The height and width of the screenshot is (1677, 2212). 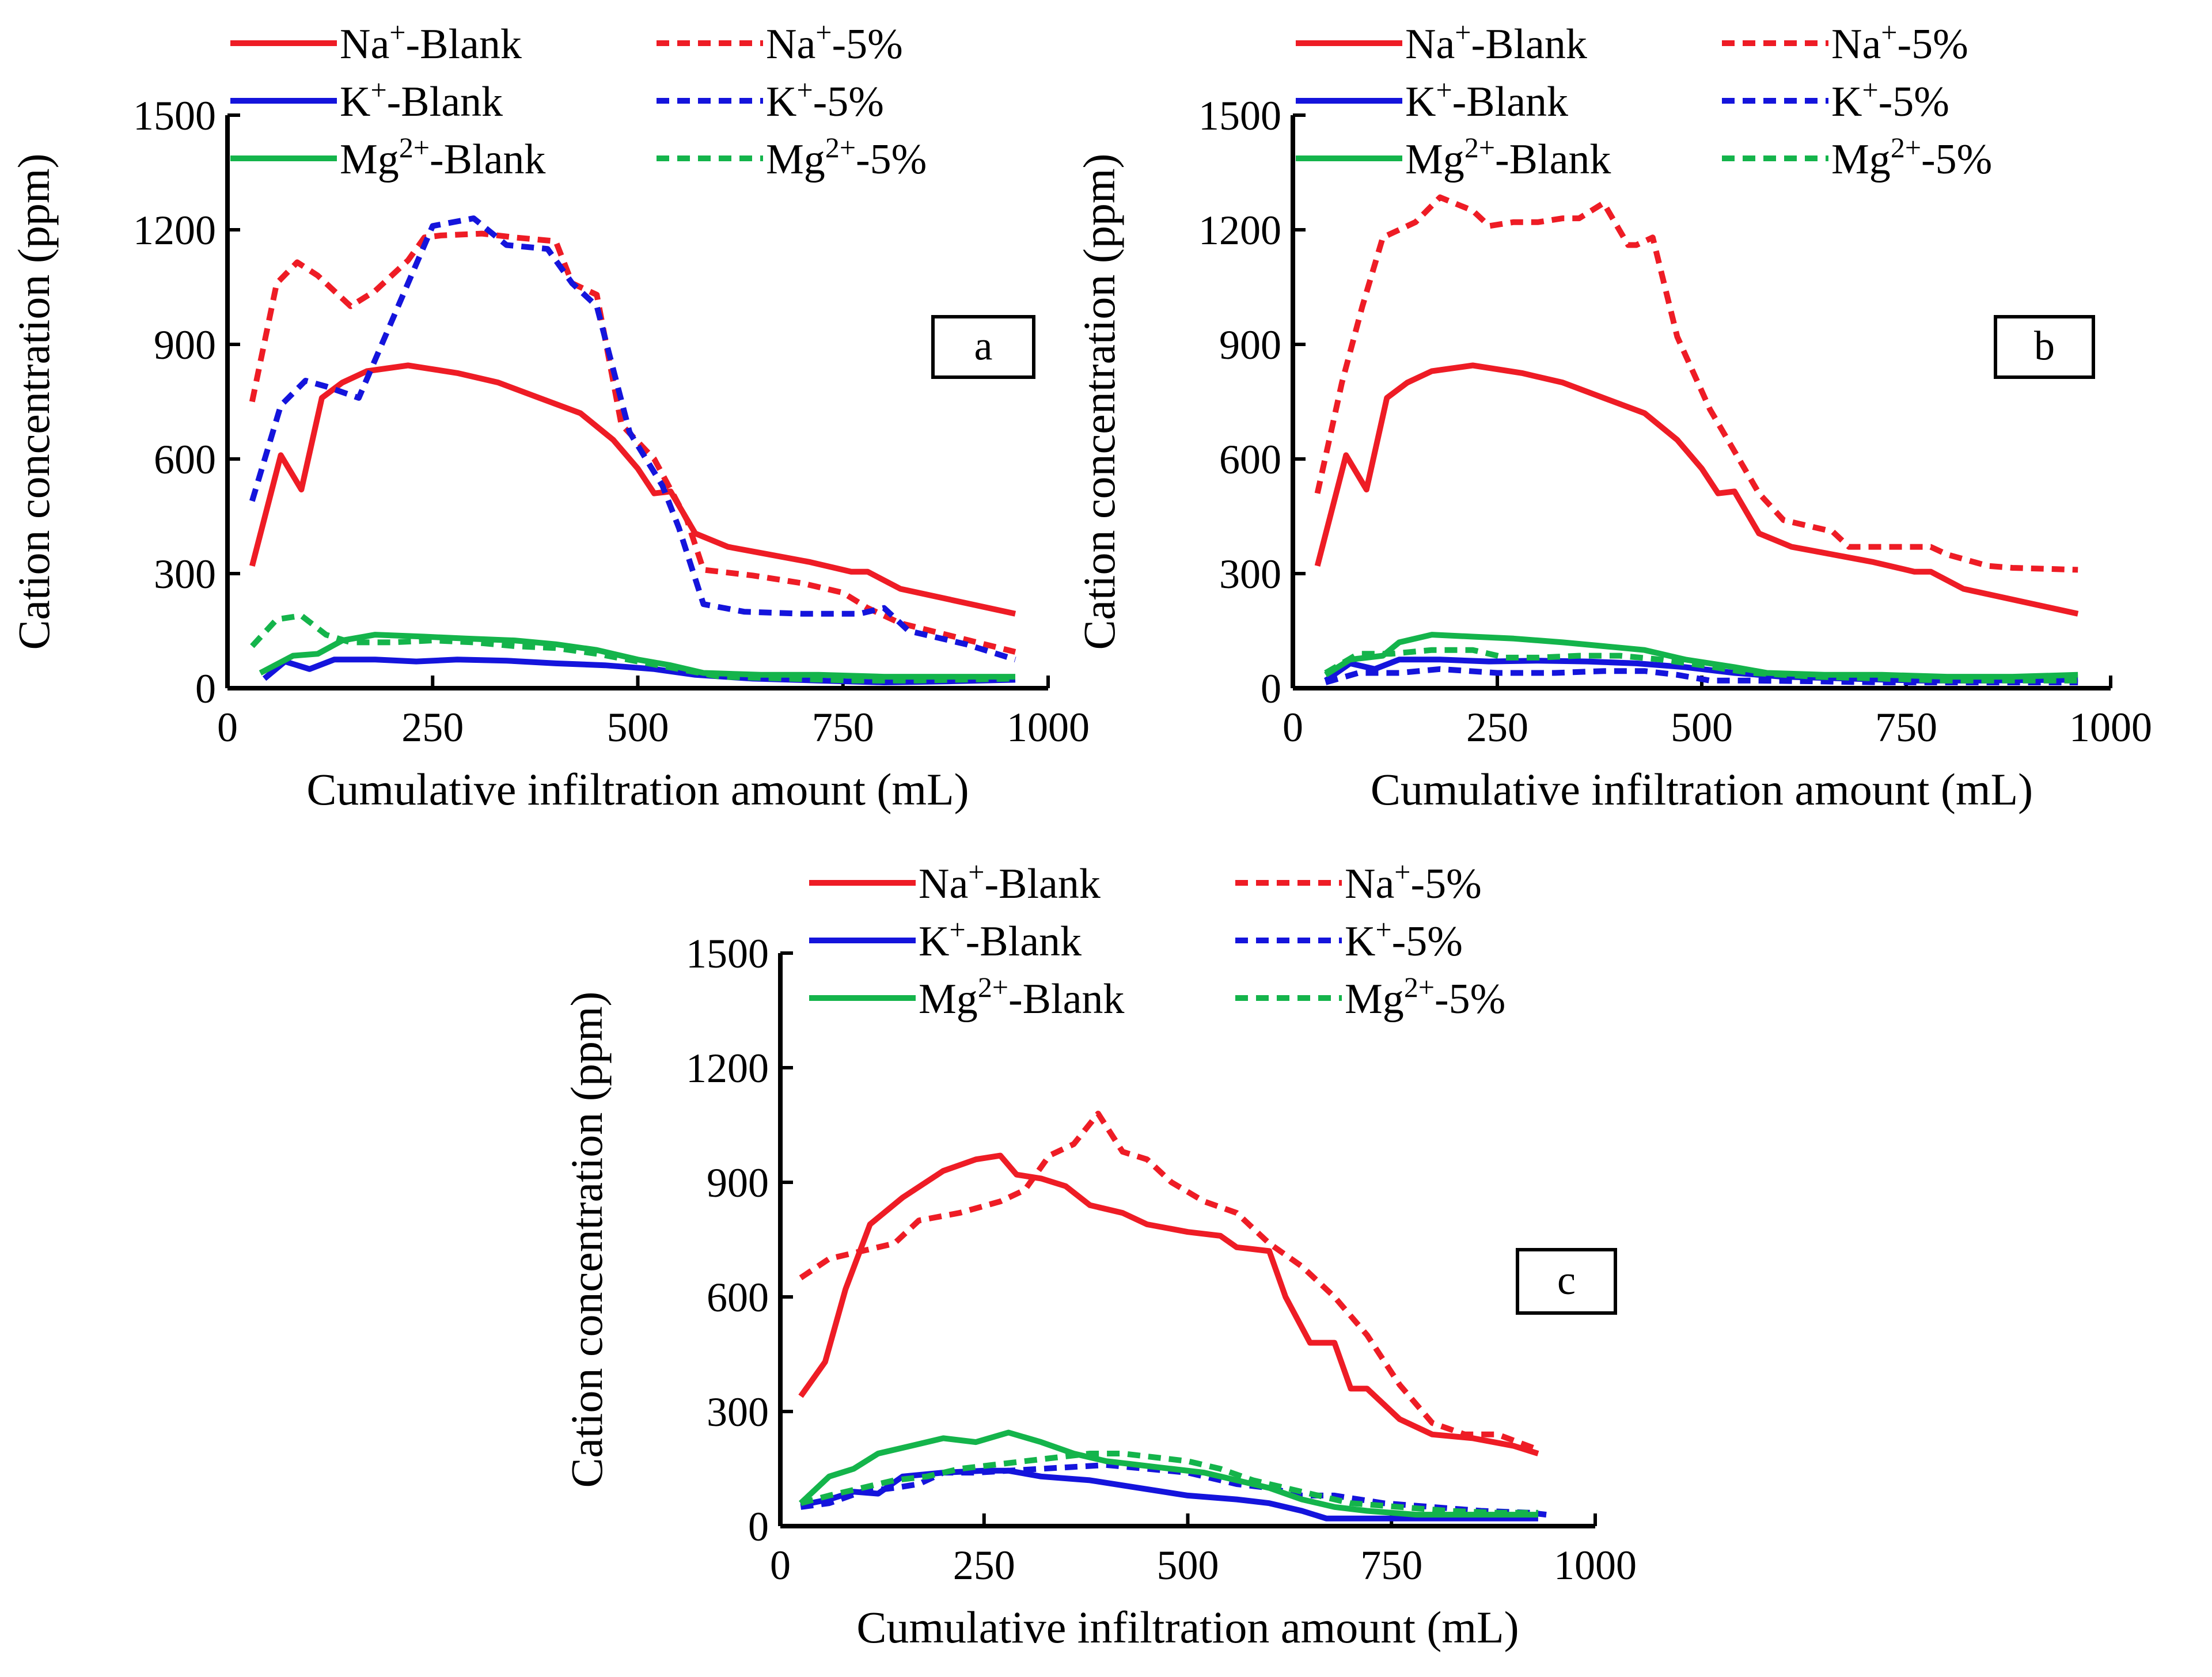 I want to click on panel-label: c, so click(x=1566, y=1280).